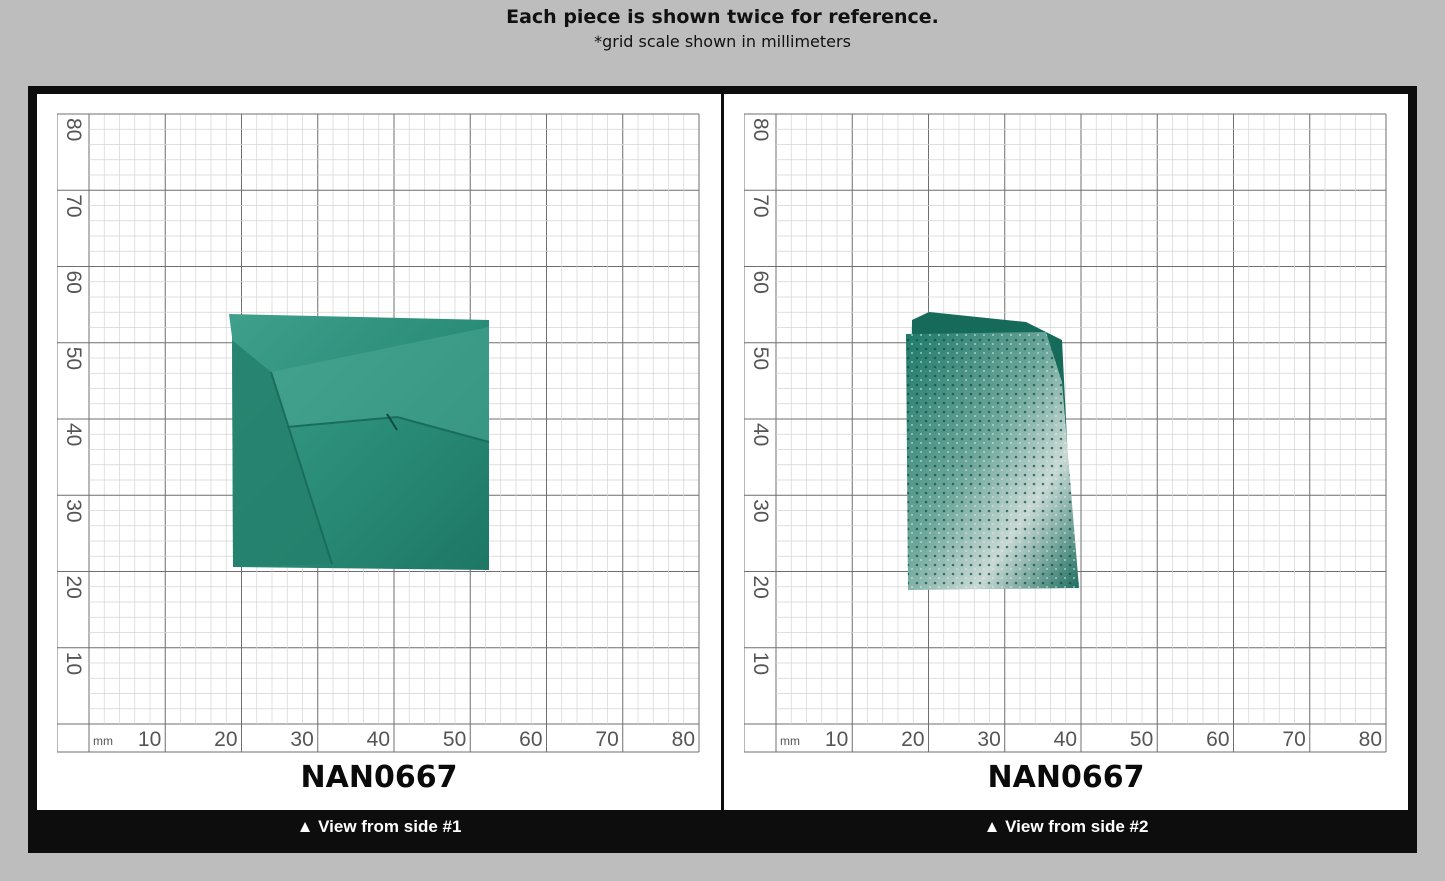 This screenshot has height=881, width=1445. I want to click on page-subtitle: *grid scale shown in millimeters, so click(722, 41).